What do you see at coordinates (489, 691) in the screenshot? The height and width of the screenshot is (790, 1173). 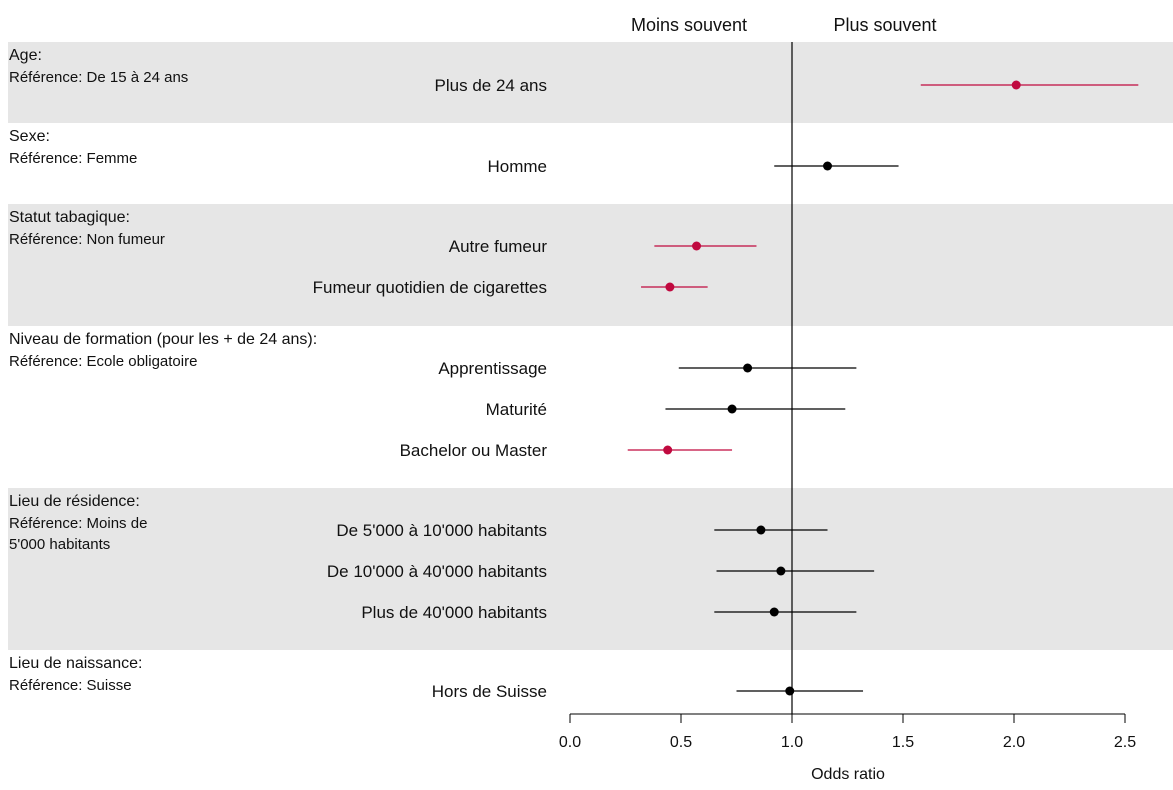 I see `item-label: Hors de Suisse` at bounding box center [489, 691].